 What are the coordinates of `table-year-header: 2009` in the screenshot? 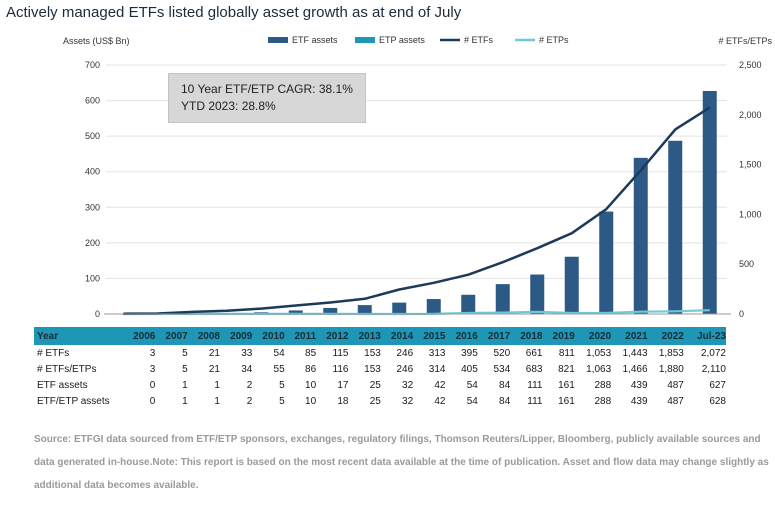 It's located at (236, 336).